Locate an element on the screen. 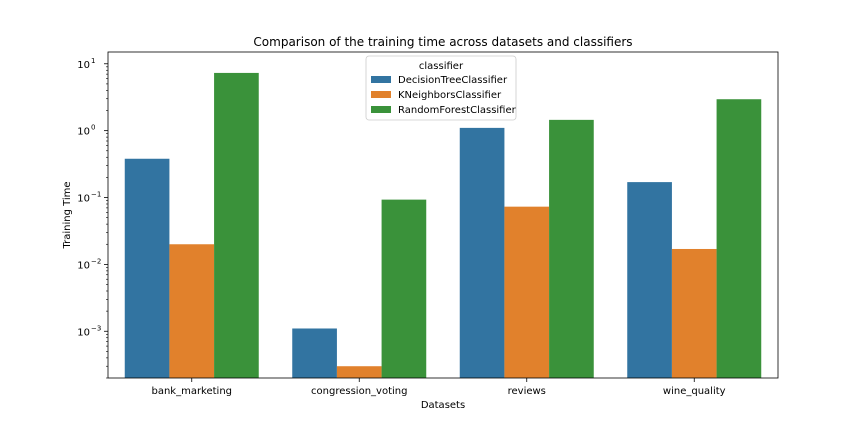 Image resolution: width=864 pixels, height=432 pixels. bar-RandomForestClassifier-congression_voting is located at coordinates (404, 288).